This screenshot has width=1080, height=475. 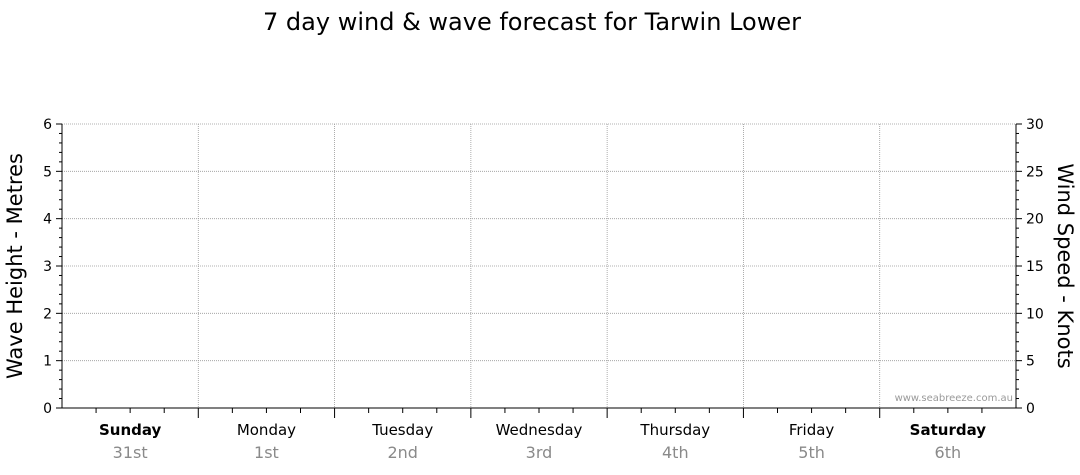 I want to click on right-tick-label: 30, so click(x=1035, y=125).